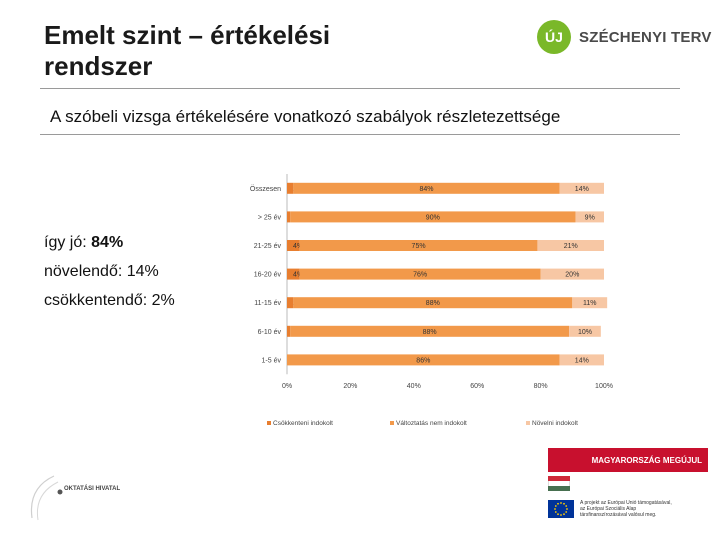 This screenshot has height=540, width=720. I want to click on page-title: Emelt szint – értékelési rendszer, so click(187, 51).